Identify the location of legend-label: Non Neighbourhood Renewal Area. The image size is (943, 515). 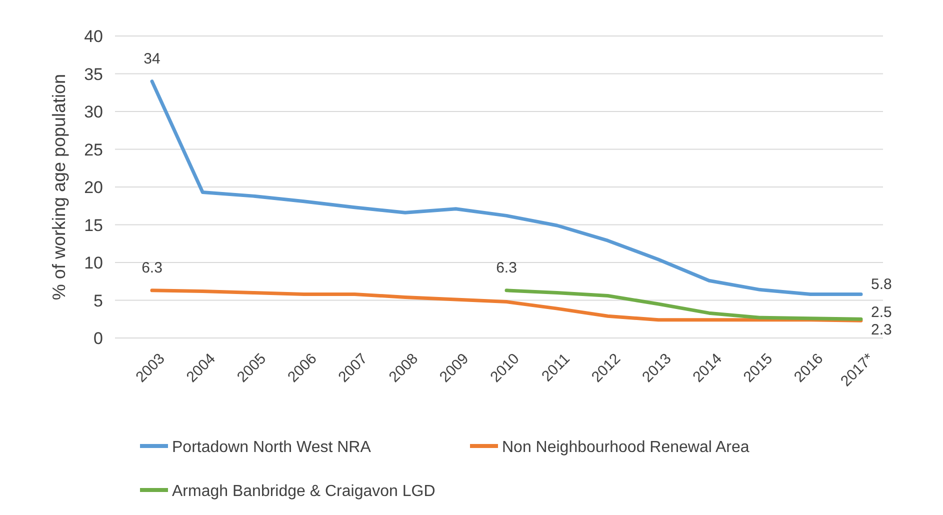
(626, 447).